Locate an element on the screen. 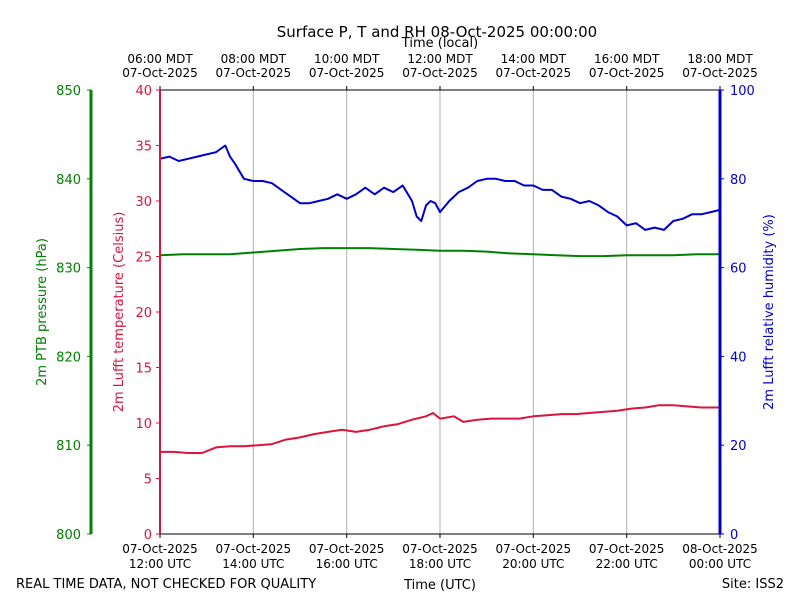 The image size is (800, 600). humidity-series-line is located at coordinates (440, 187).